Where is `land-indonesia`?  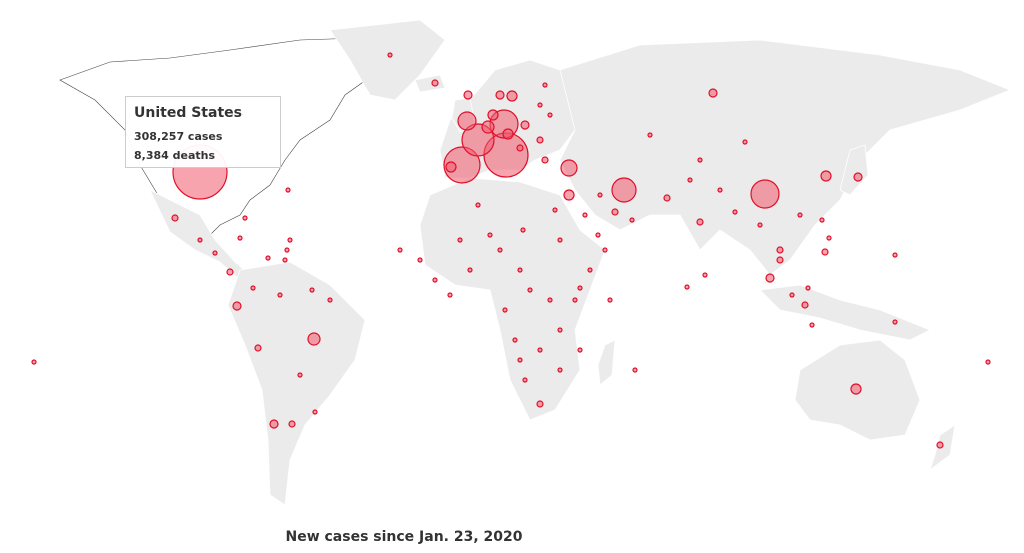 land-indonesia is located at coordinates (845, 312).